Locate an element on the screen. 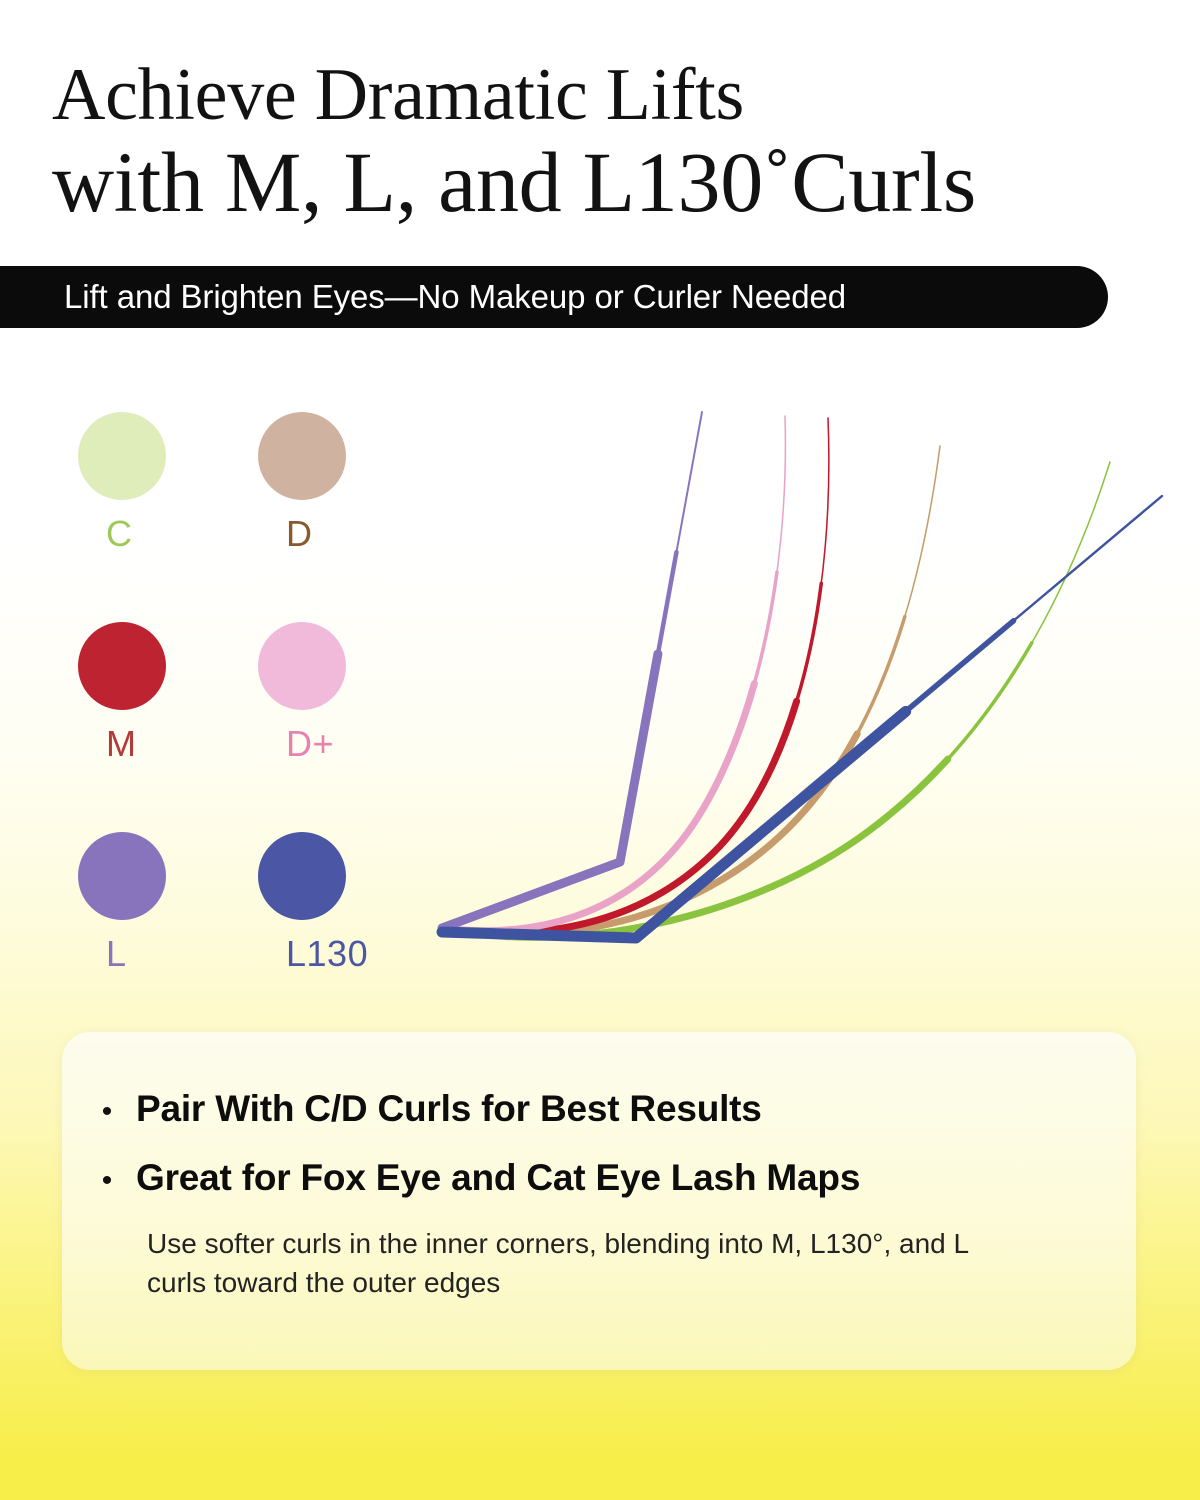 Image resolution: width=1200 pixels, height=1500 pixels. lash-strand-mid-m is located at coordinates (635, 675).